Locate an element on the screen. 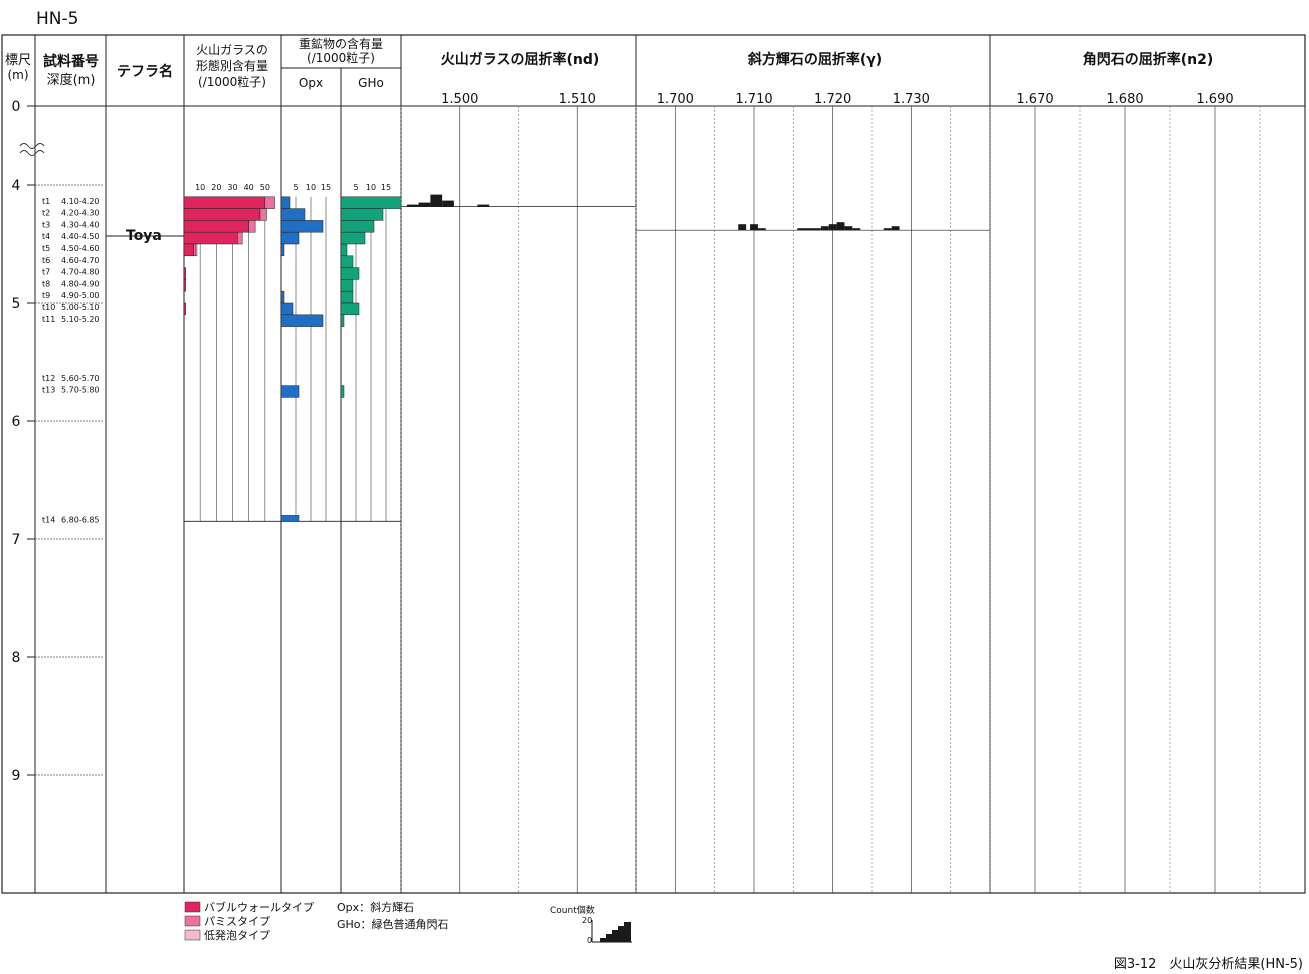  legend-low-text: 低発泡タイプ is located at coordinates (237, 935).